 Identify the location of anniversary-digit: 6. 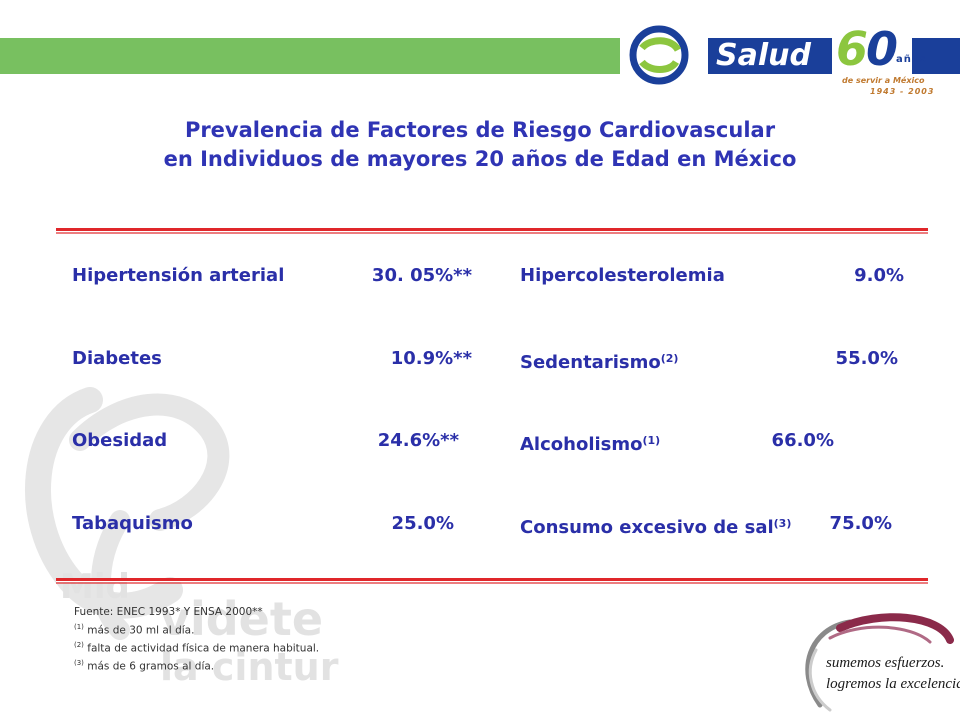
(852, 49).